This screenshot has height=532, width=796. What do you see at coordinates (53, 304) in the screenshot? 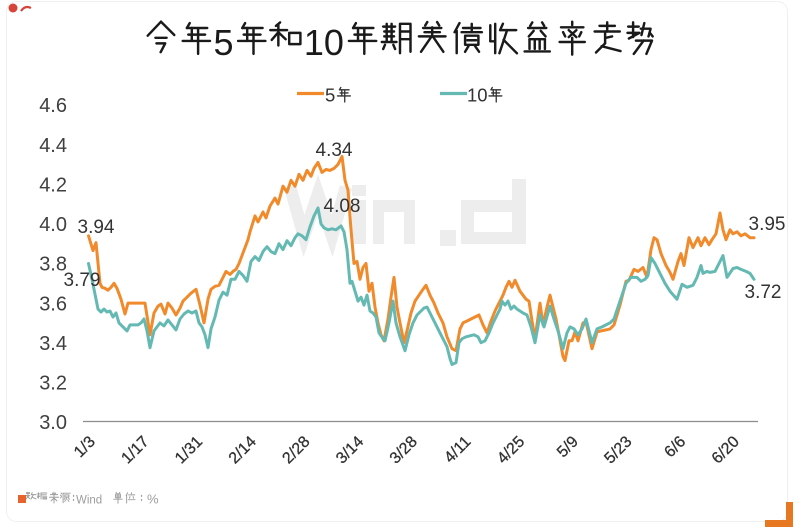
I see `svg-text: 3.6` at bounding box center [53, 304].